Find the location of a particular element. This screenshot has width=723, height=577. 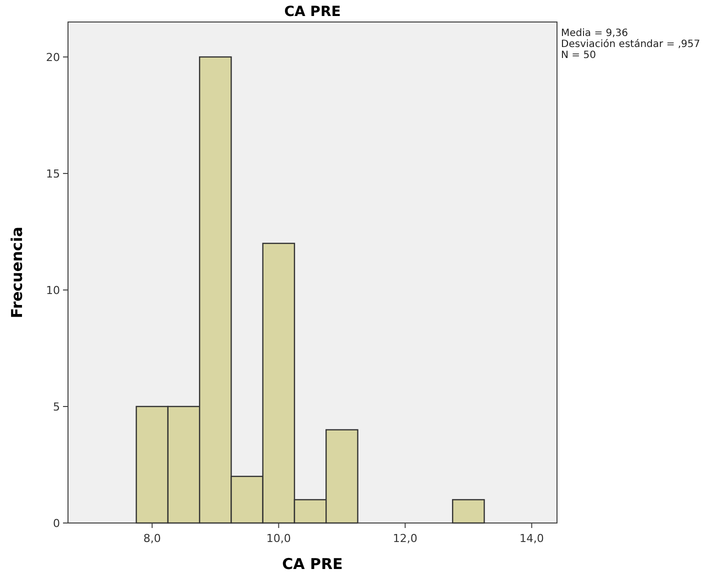

x-tick-label: 14,0 is located at coordinates (531, 538).